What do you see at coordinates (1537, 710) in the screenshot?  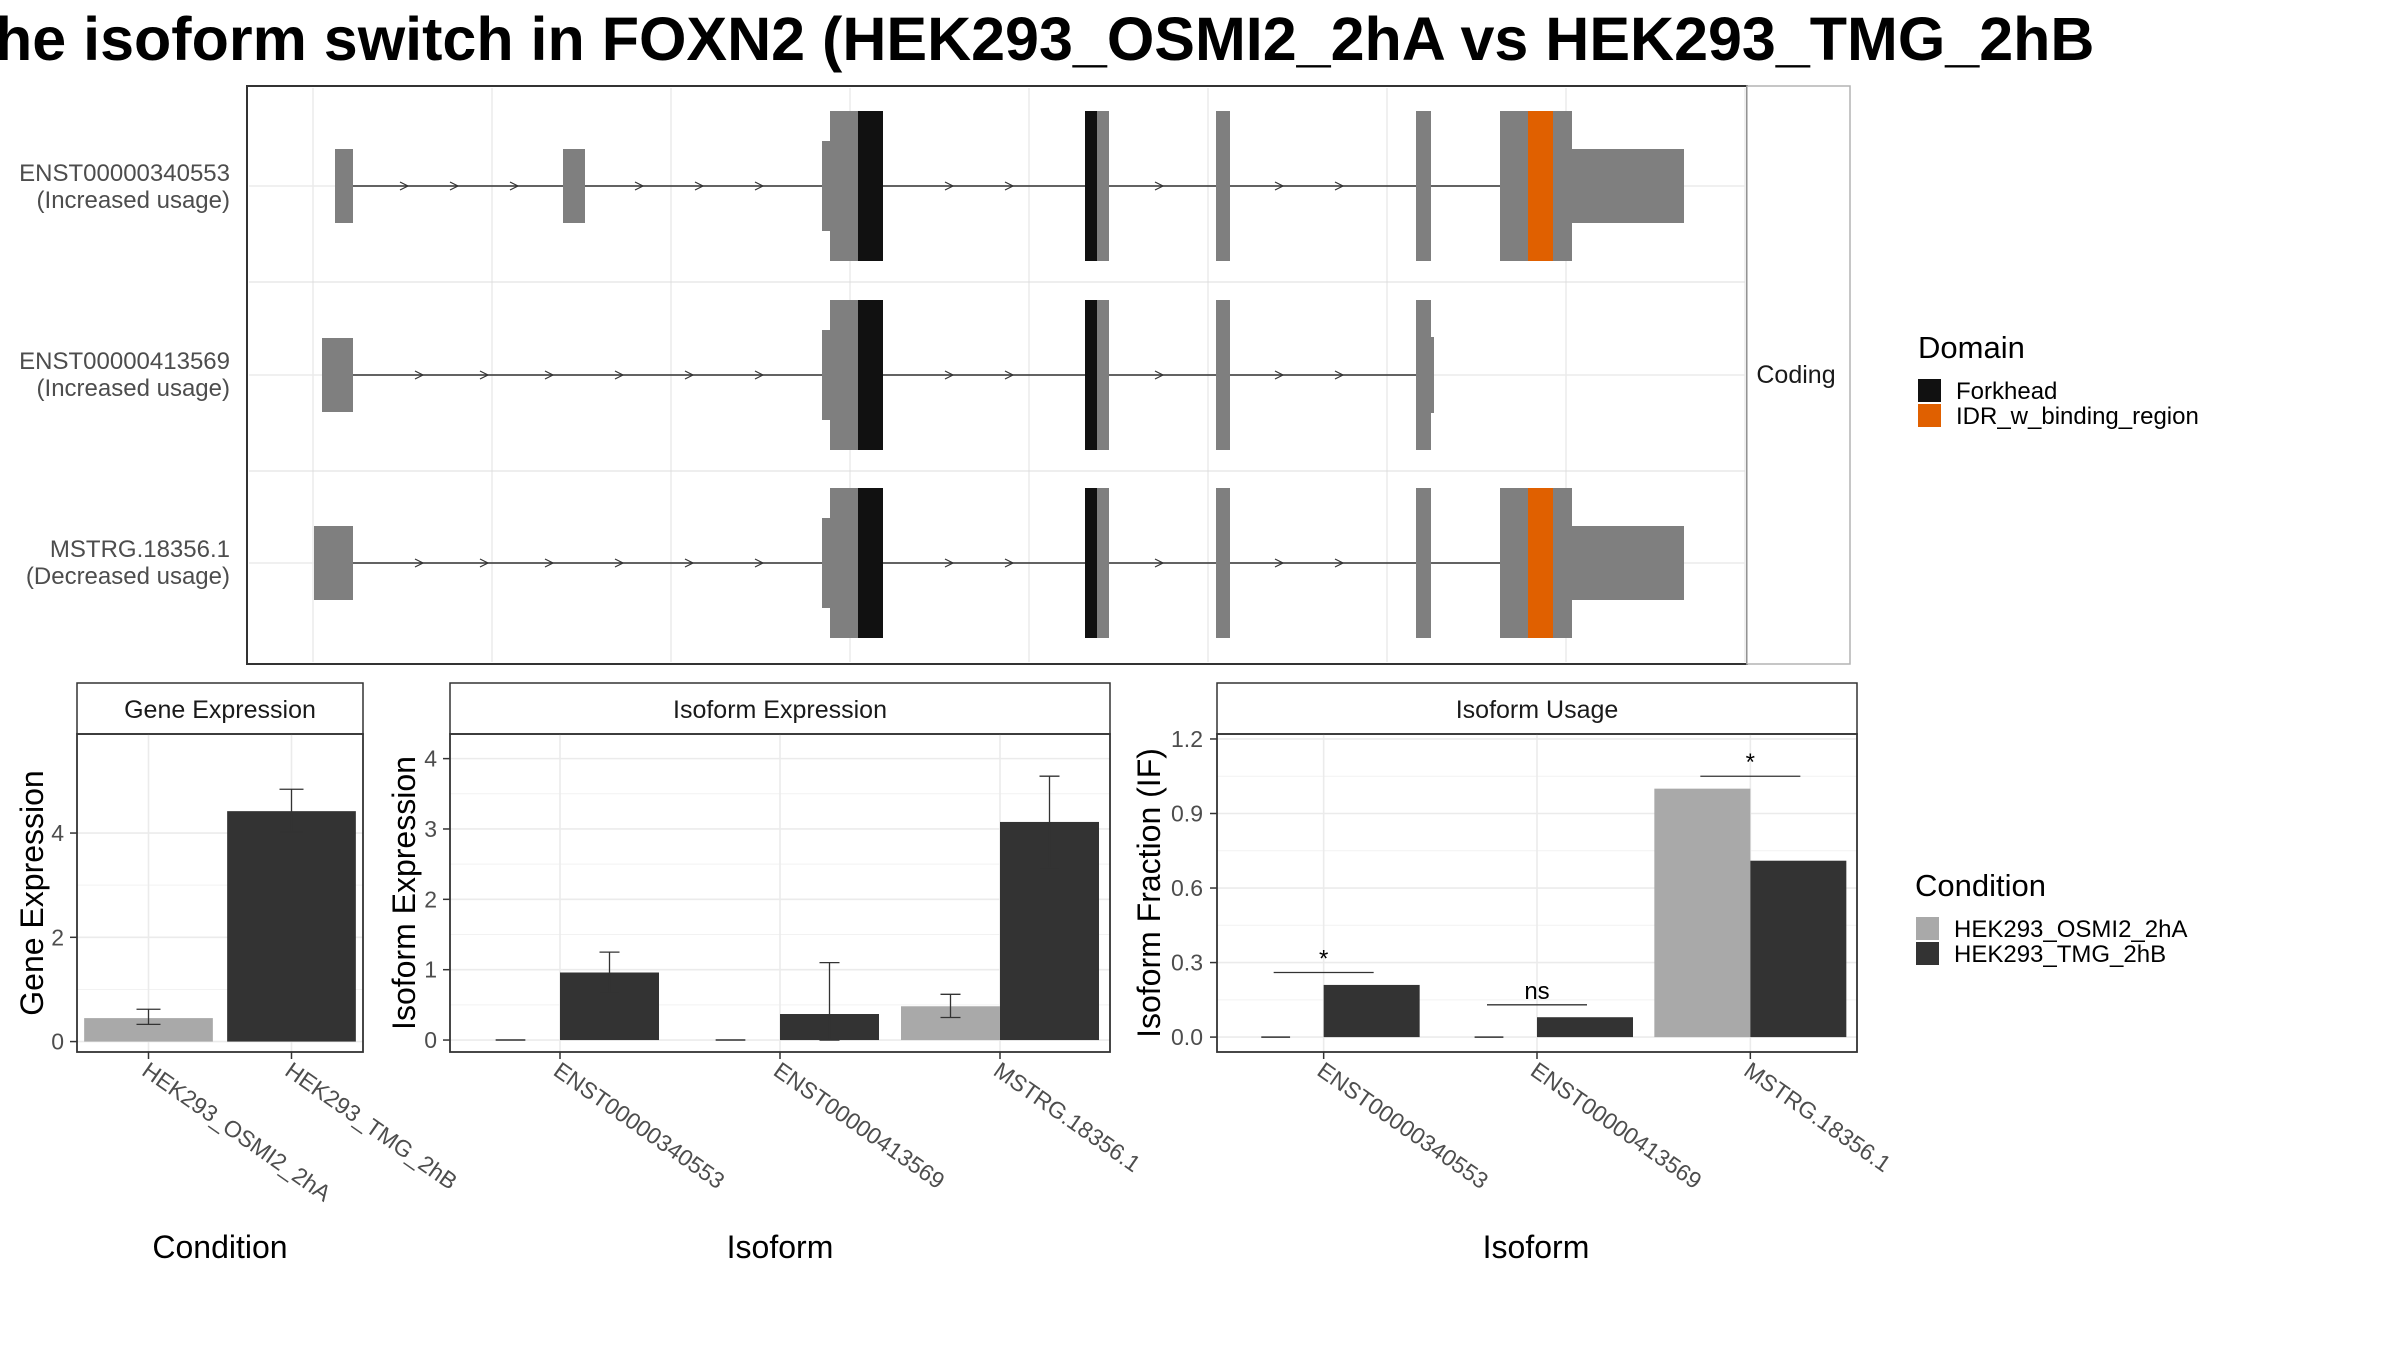 I see `panel-strip-title: Isoform Usage` at bounding box center [1537, 710].